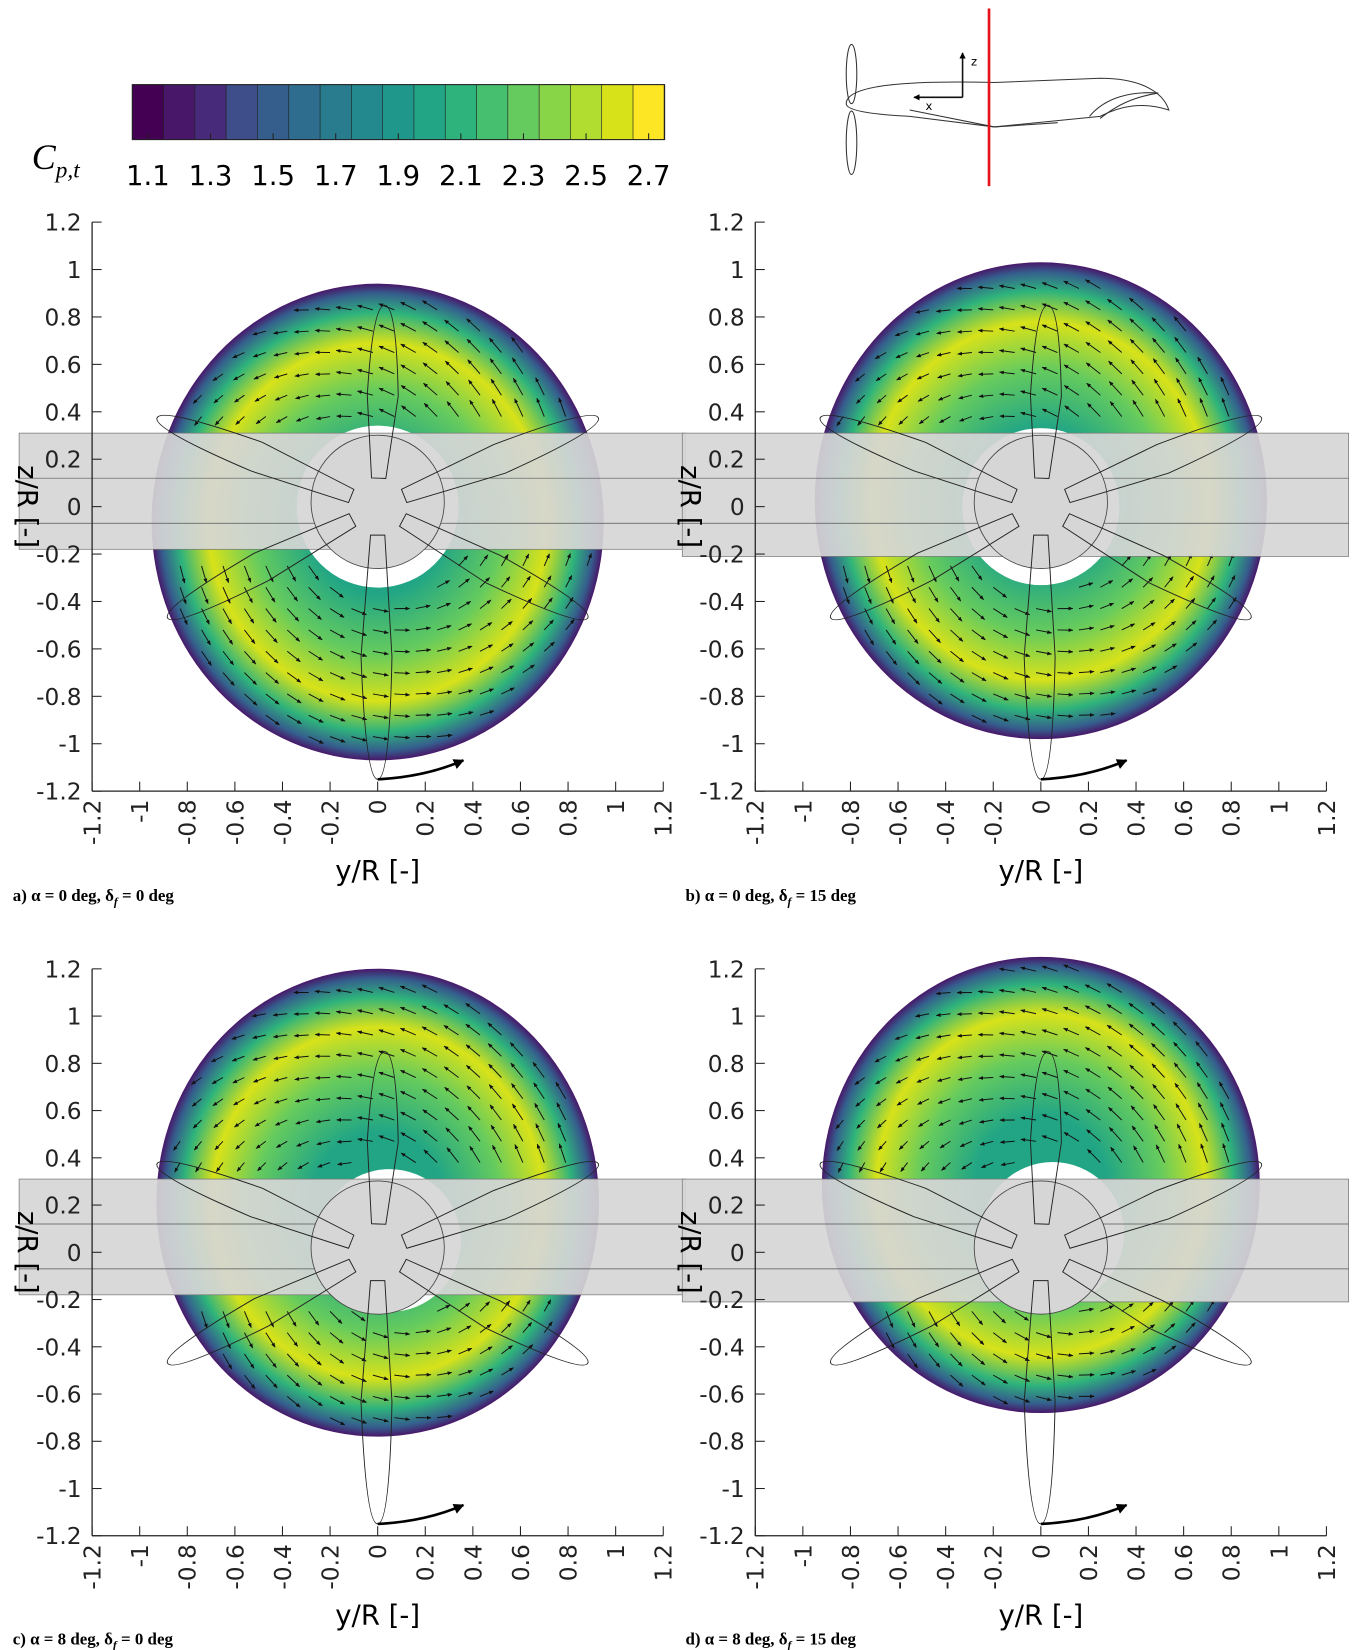  I want to click on x-tick-label: -1.2, so click(93, 822).